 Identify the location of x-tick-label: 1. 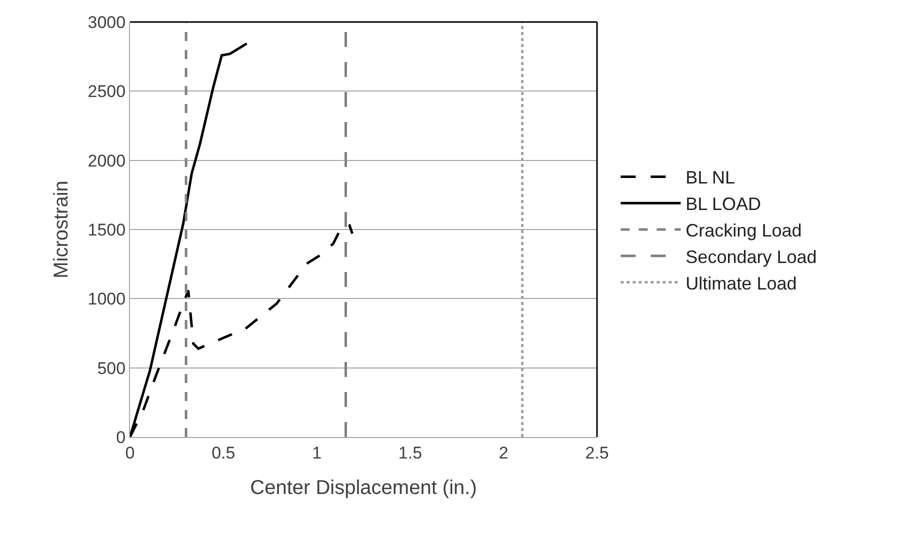
(317, 452).